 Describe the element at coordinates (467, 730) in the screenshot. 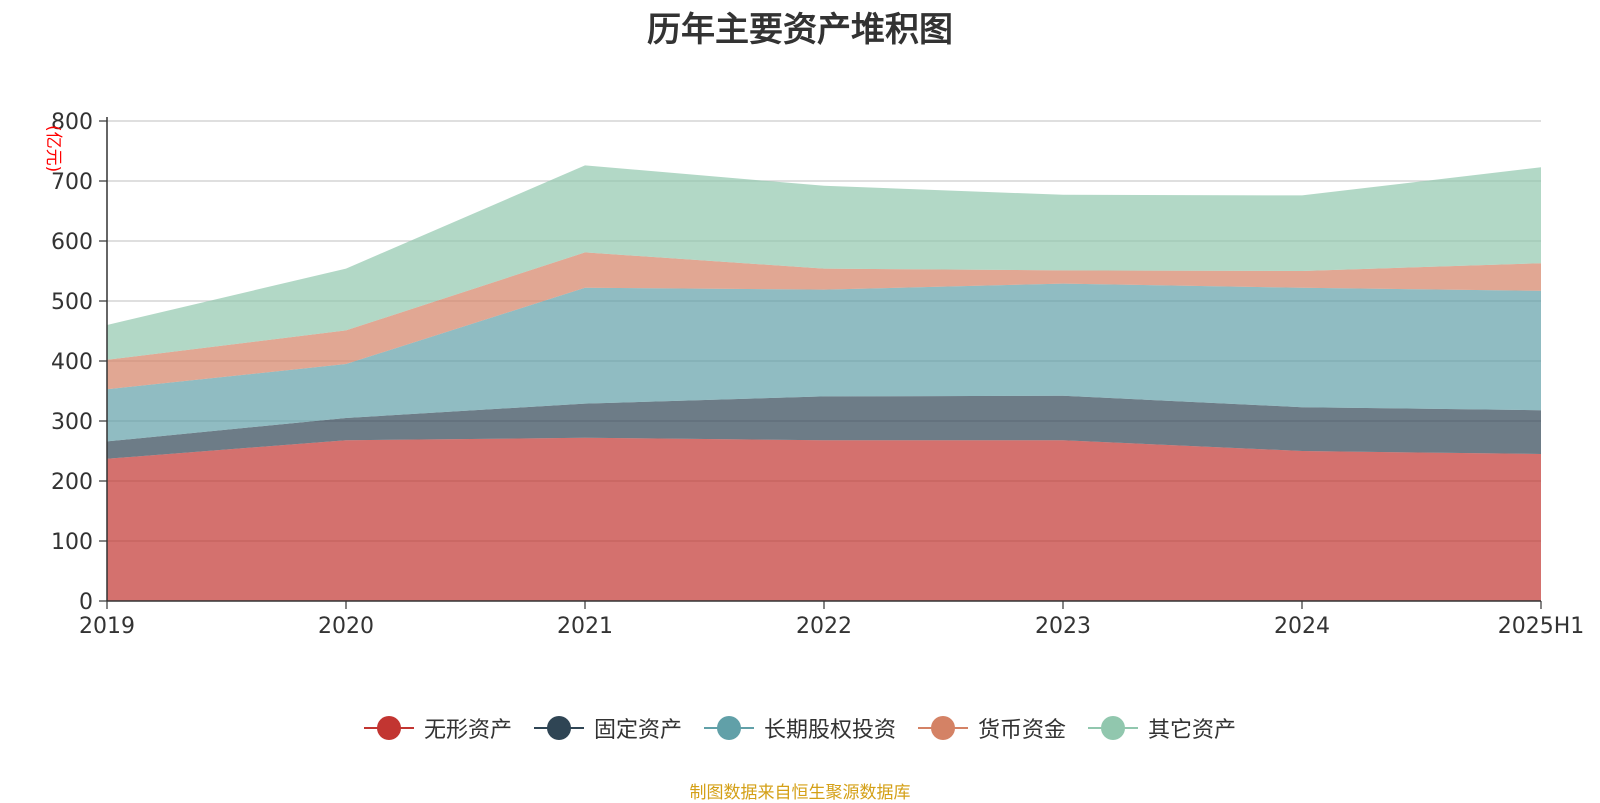

I see `legend-label: 无形资产` at that location.